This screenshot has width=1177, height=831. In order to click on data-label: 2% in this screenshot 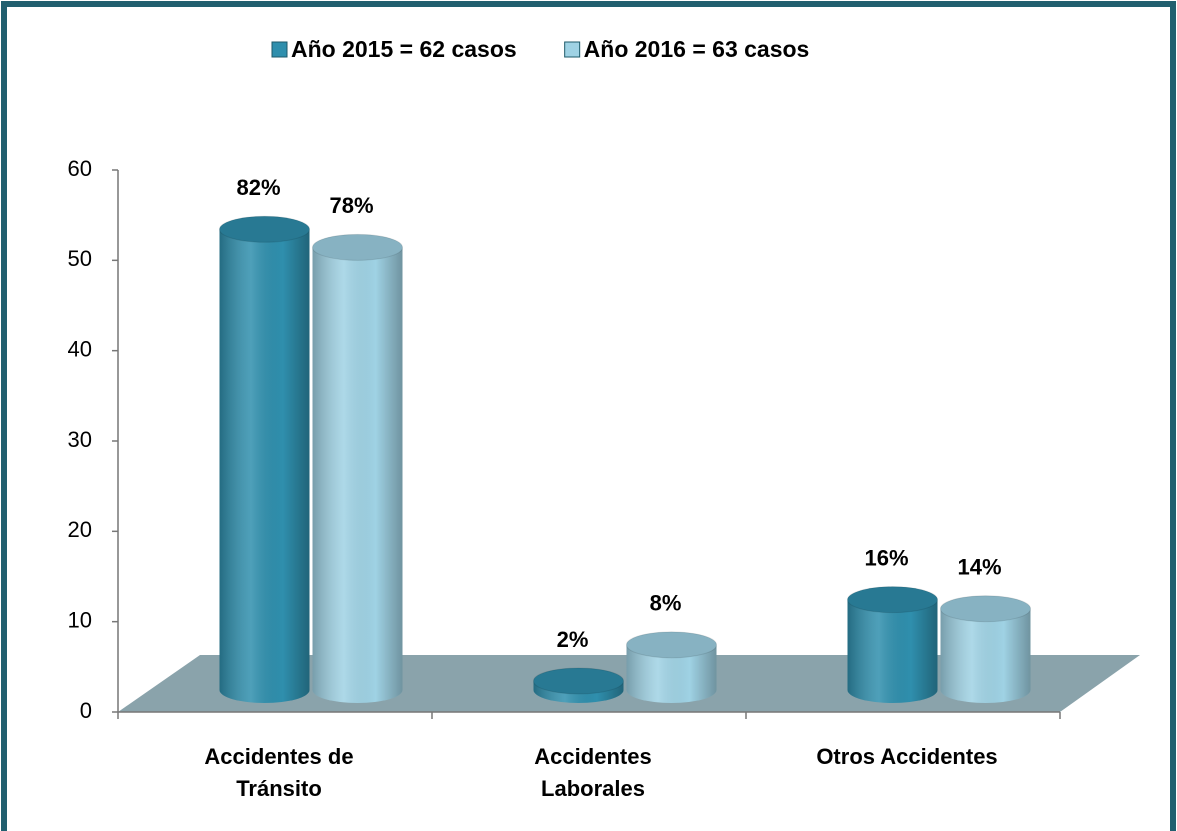, I will do `click(573, 639)`.